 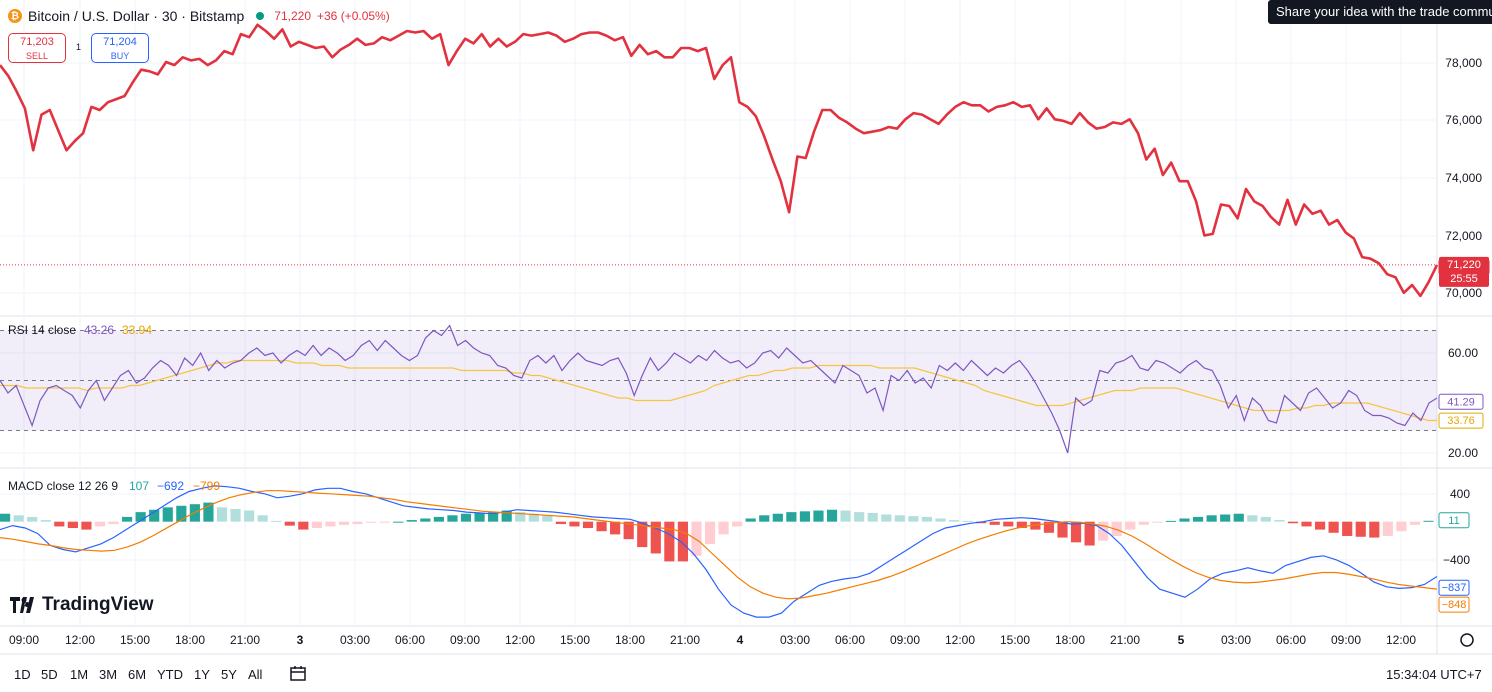 I want to click on sell-label: SELL, so click(x=37, y=56).